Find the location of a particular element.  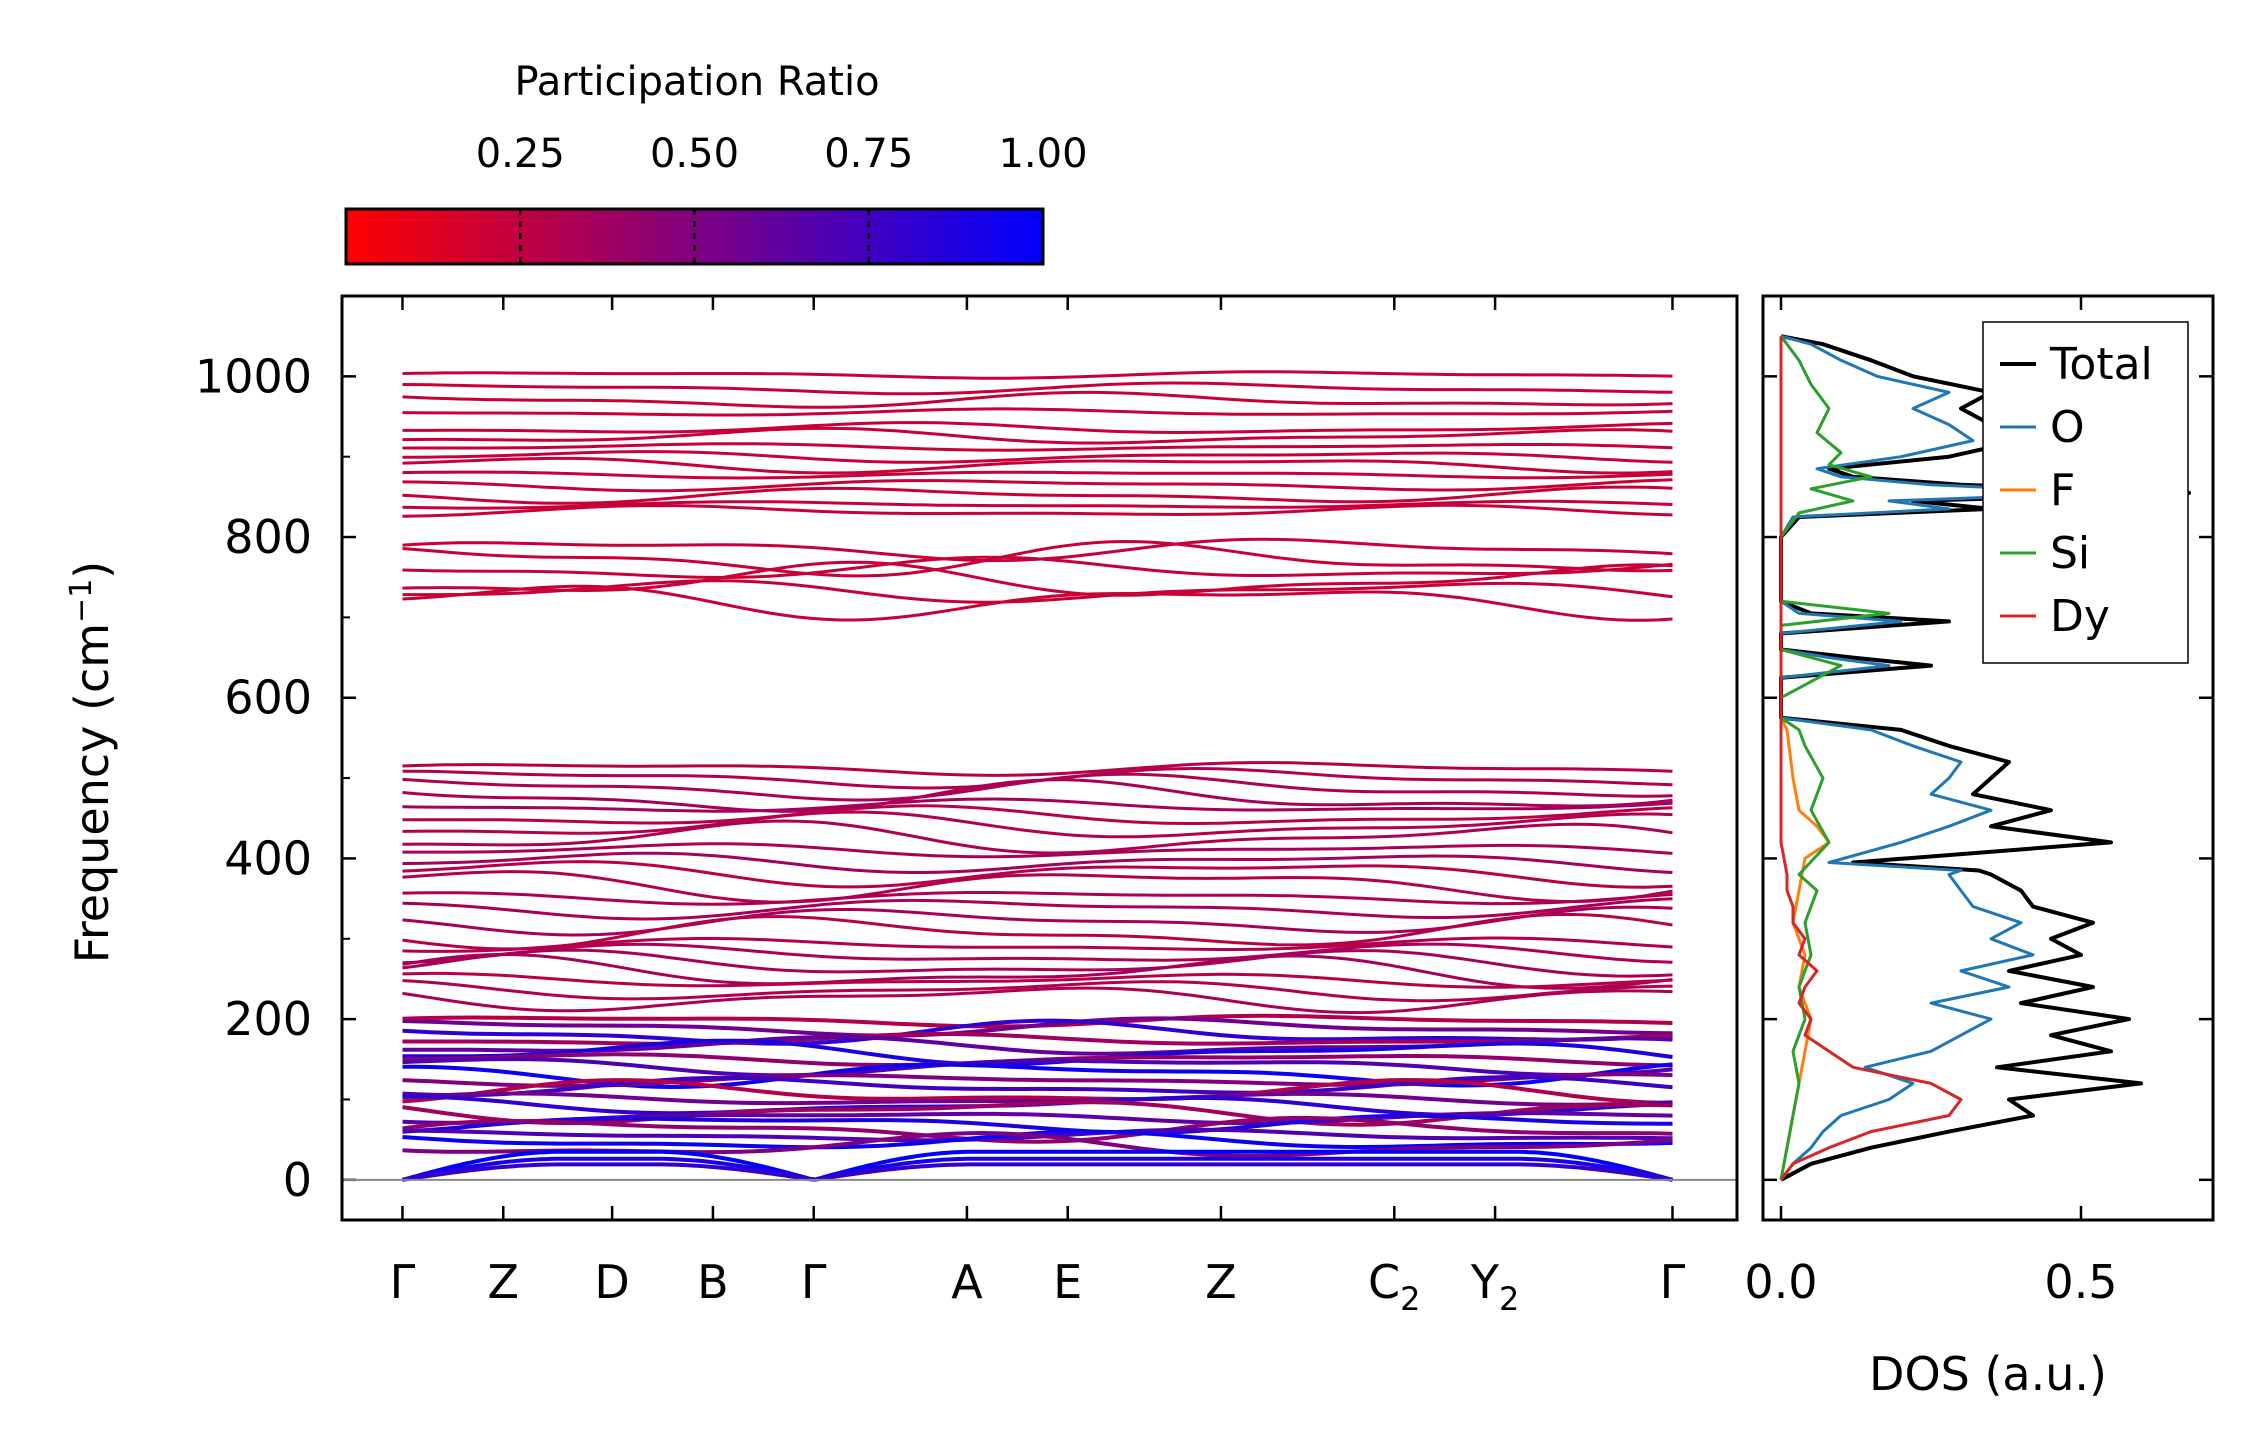

kpoint-label: B is located at coordinates (713, 1282).